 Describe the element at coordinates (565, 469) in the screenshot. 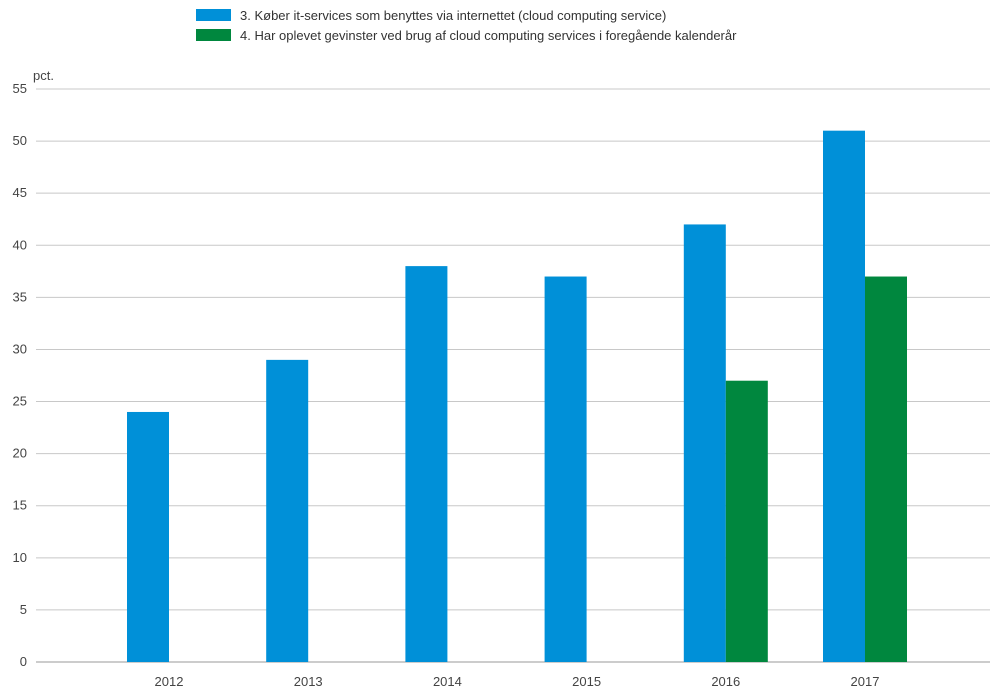

I see `bar-series1-2015` at that location.